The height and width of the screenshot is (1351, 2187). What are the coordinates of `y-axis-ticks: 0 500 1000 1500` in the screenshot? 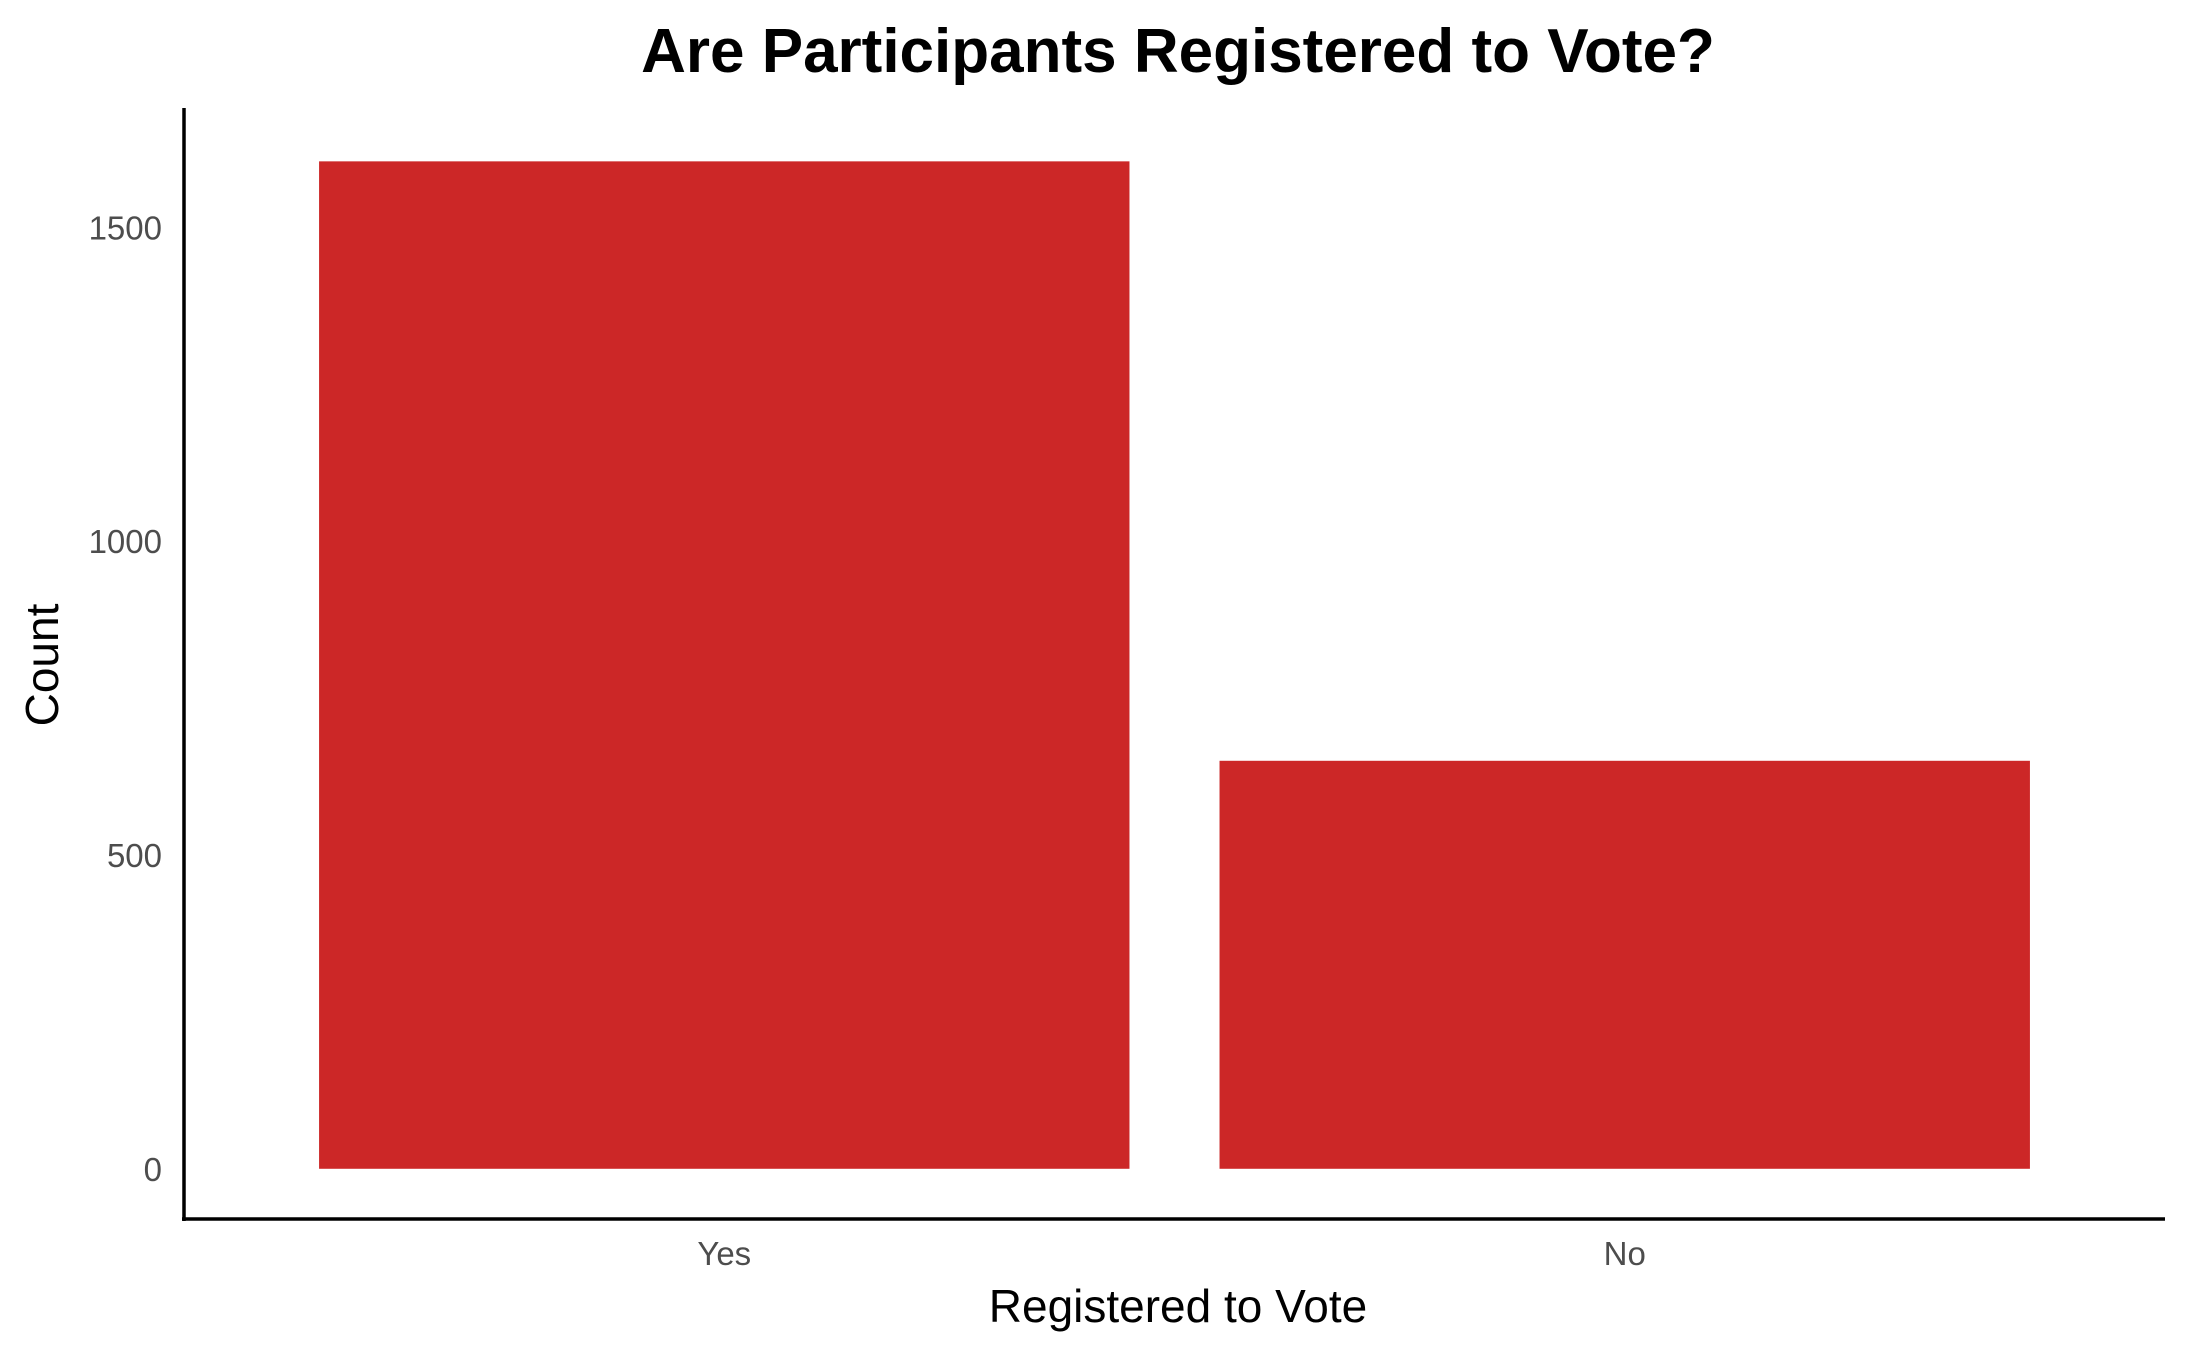 It's located at (125, 698).